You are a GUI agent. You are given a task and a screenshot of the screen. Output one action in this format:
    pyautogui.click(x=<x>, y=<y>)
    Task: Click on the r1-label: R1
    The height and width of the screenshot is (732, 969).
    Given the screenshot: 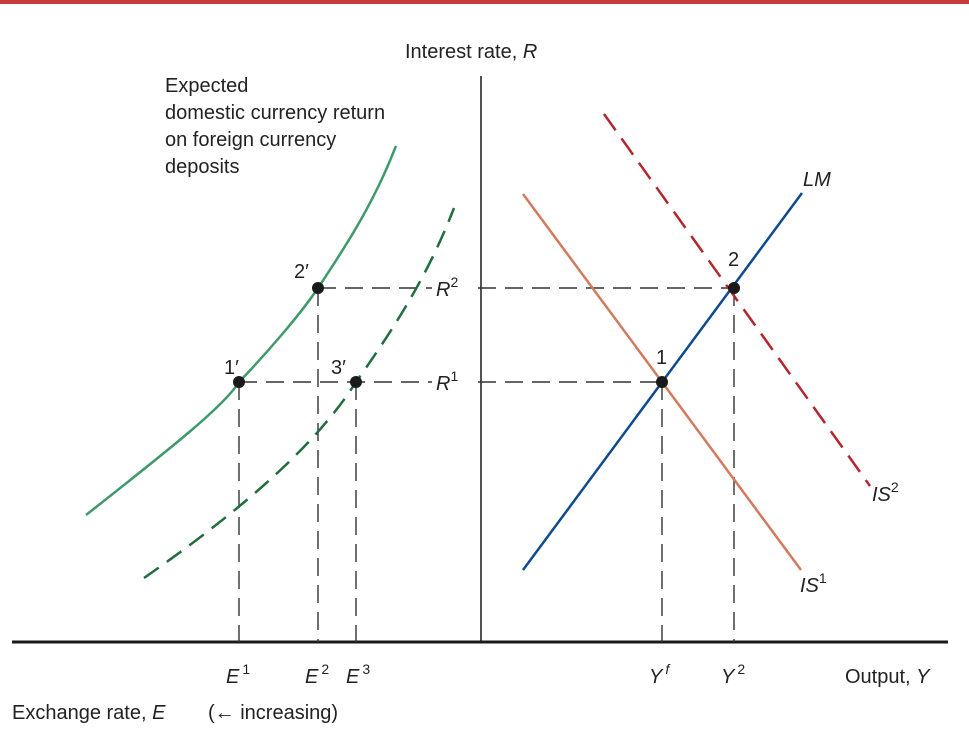 What is the action you would take?
    pyautogui.click(x=447, y=381)
    